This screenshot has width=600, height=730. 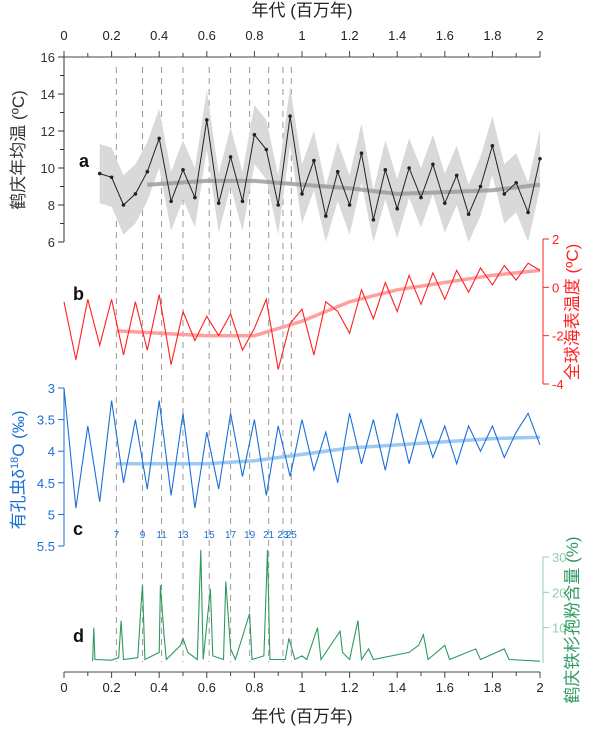 I want to click on x-tick-label-bottom: 0.6, so click(x=207, y=687).